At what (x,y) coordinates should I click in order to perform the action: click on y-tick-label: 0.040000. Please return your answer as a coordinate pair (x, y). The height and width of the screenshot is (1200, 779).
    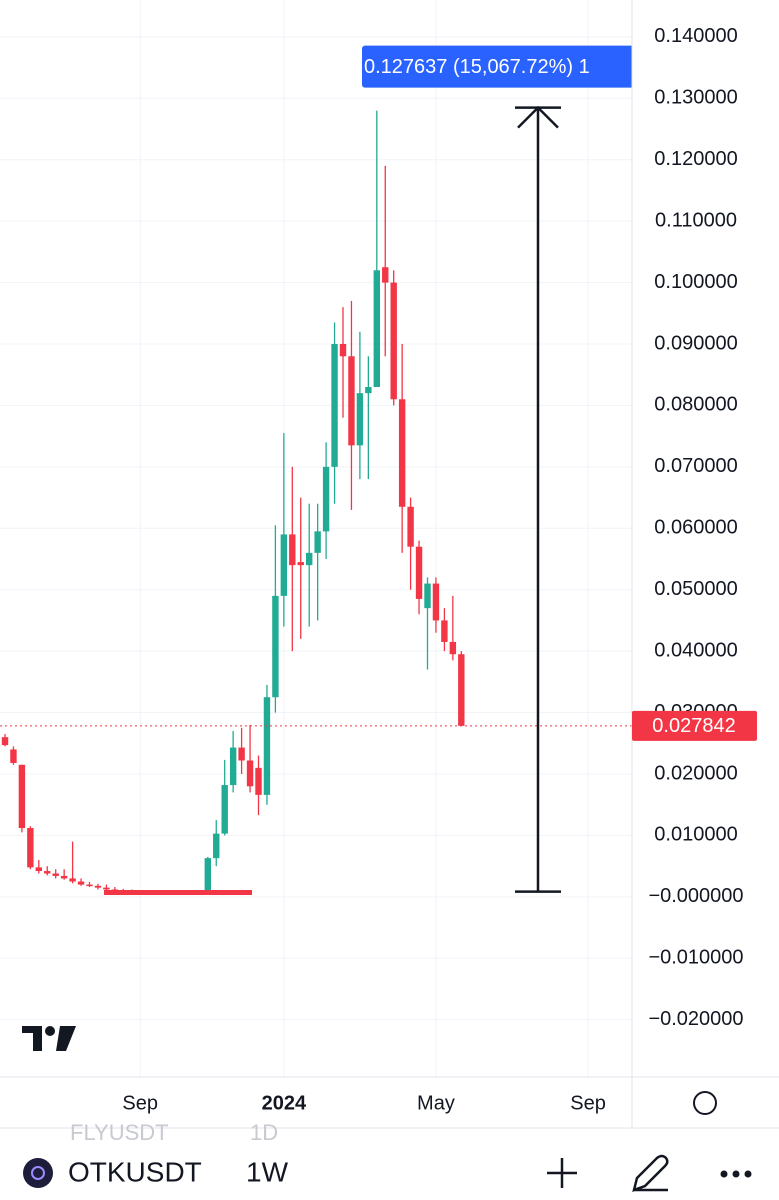
    Looking at the image, I should click on (695, 650).